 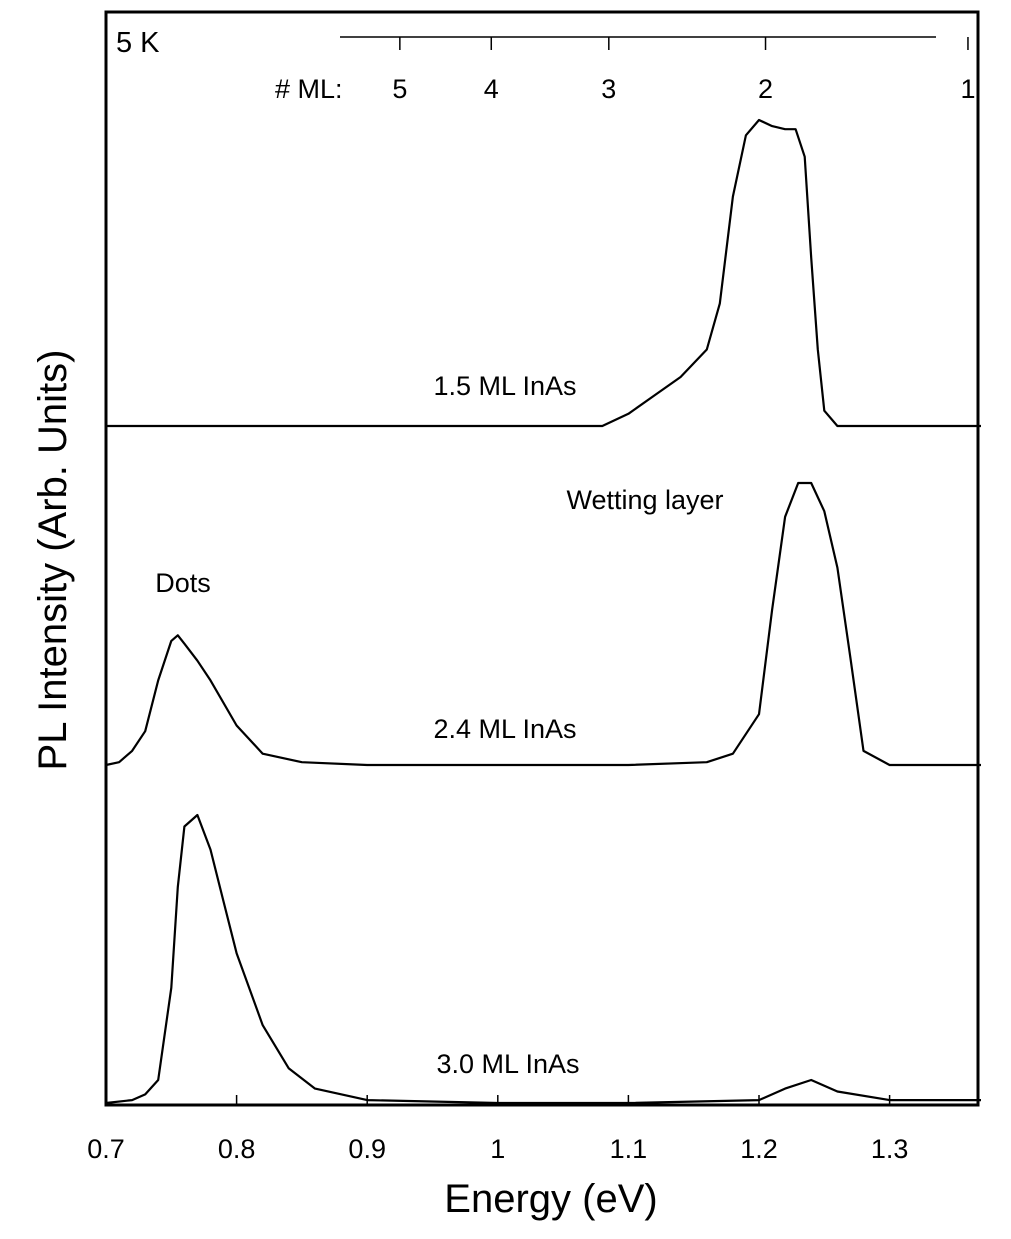 What do you see at coordinates (550, 1199) in the screenshot?
I see `x-axis-label: Energy (eV)` at bounding box center [550, 1199].